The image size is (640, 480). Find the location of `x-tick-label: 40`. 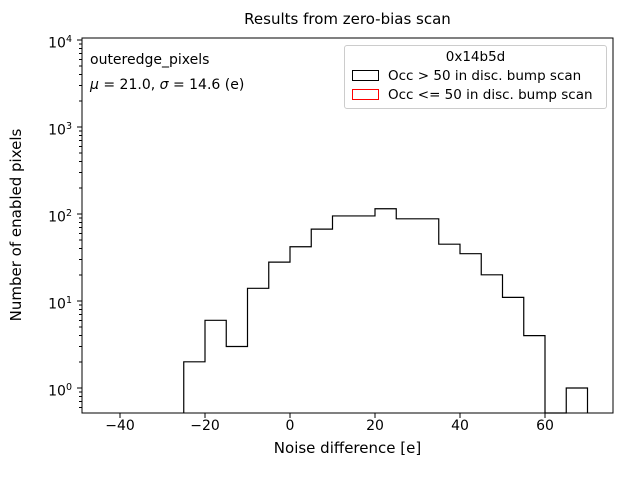

x-tick-label: 40 is located at coordinates (460, 426).